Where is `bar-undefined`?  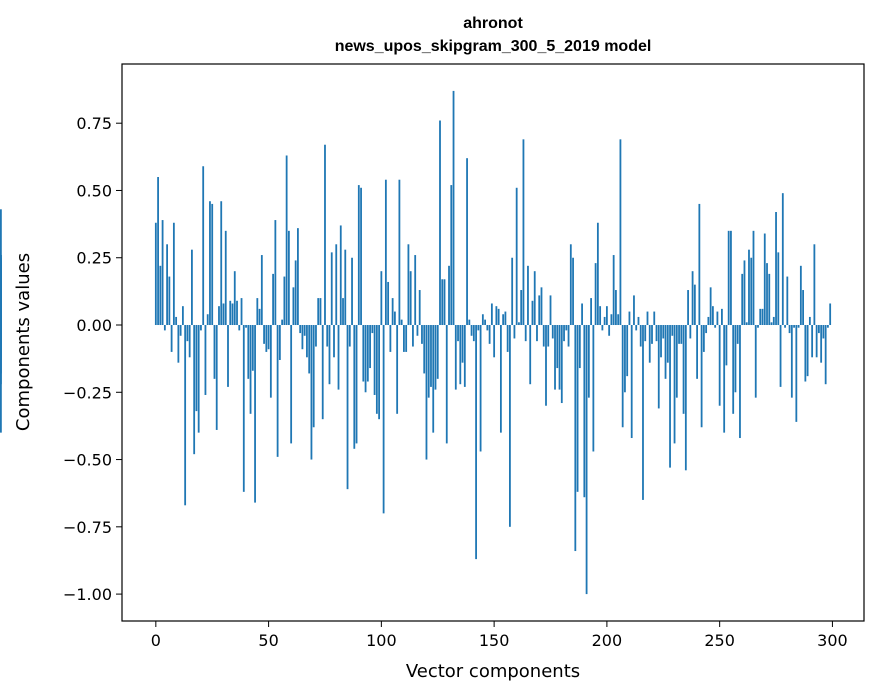
bar-undefined is located at coordinates (1, 293).